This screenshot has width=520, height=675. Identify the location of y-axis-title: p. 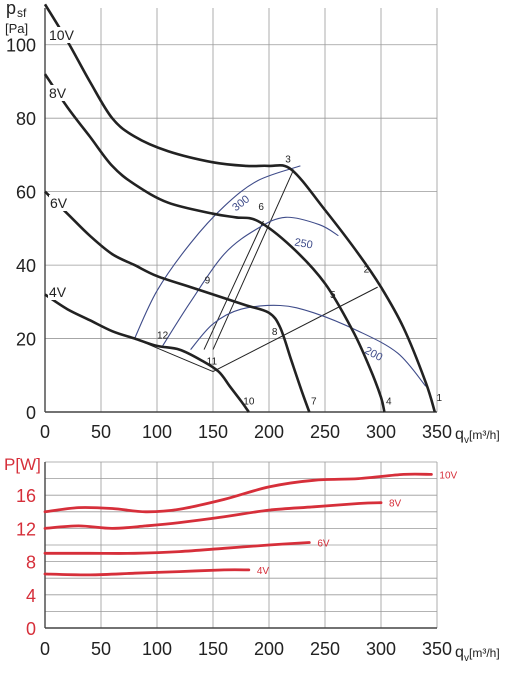
(11, 9).